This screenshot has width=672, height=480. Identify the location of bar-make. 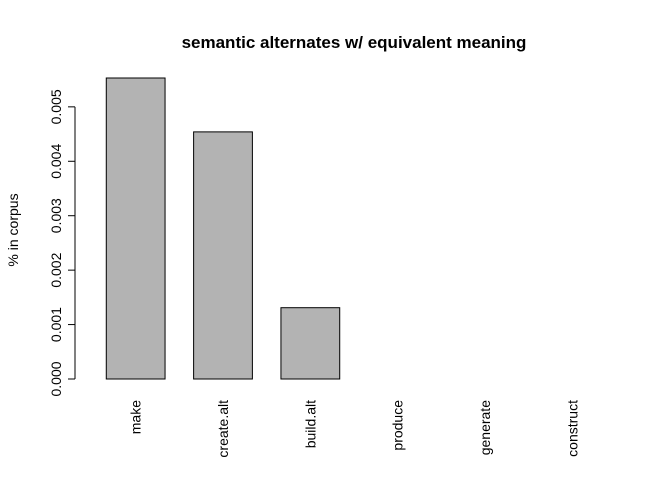
(135, 228).